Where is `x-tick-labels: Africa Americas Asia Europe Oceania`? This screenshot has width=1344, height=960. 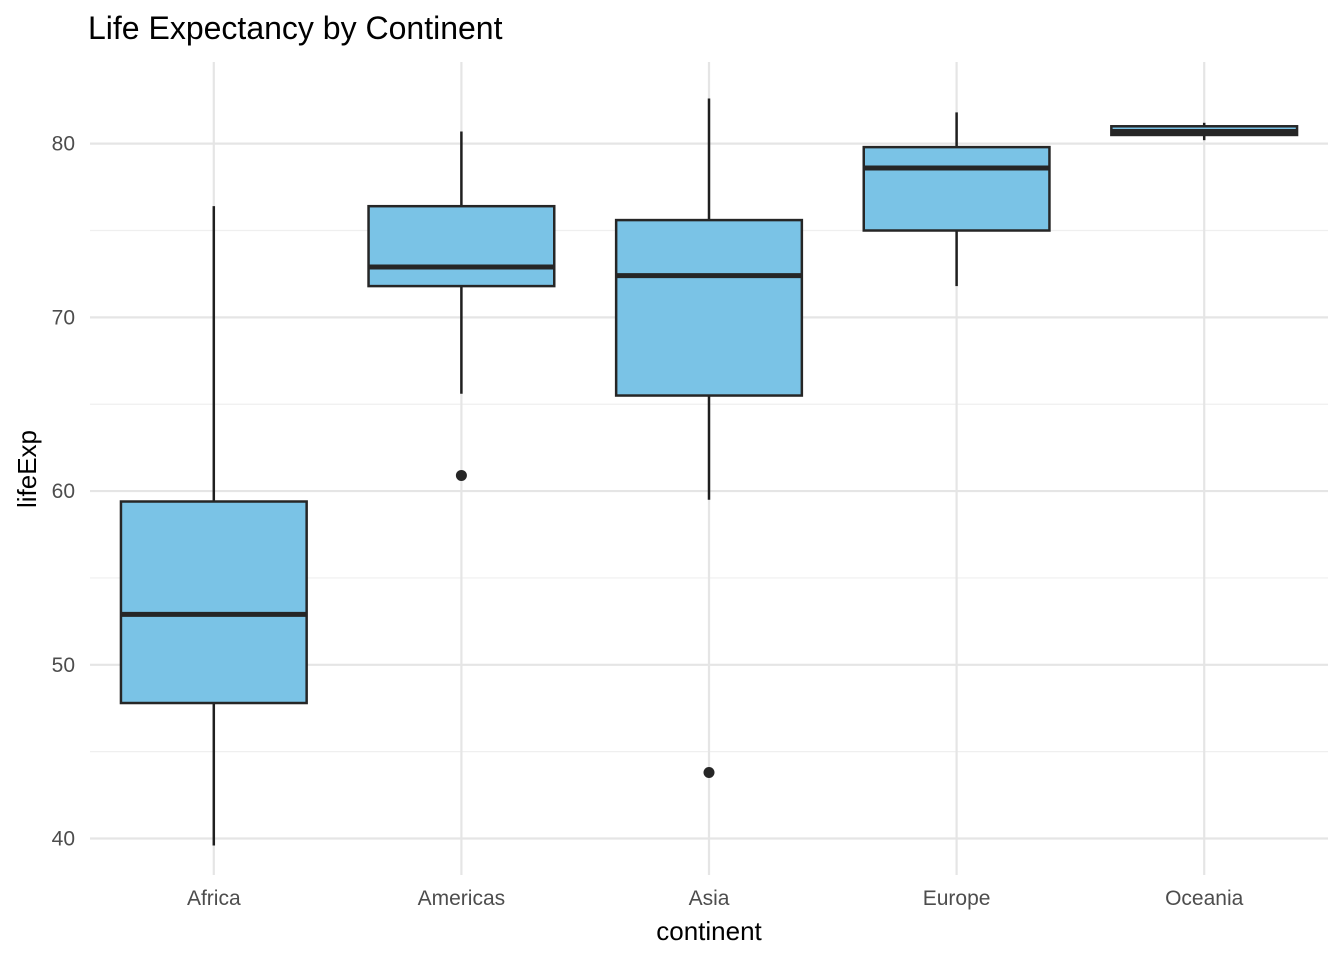
x-tick-labels: Africa Americas Asia Europe Oceania is located at coordinates (715, 898).